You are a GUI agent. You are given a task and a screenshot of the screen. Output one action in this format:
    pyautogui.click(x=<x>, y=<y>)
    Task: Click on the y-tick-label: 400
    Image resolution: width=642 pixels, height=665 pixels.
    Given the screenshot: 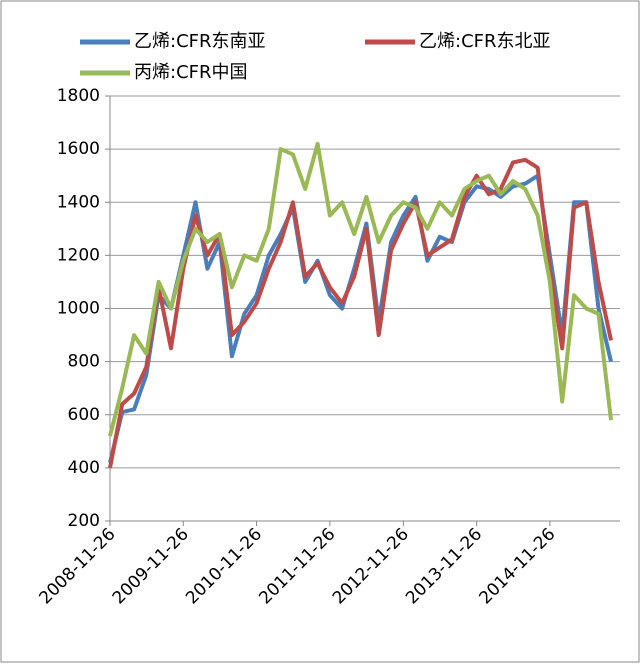 What is the action you would take?
    pyautogui.click(x=84, y=468)
    